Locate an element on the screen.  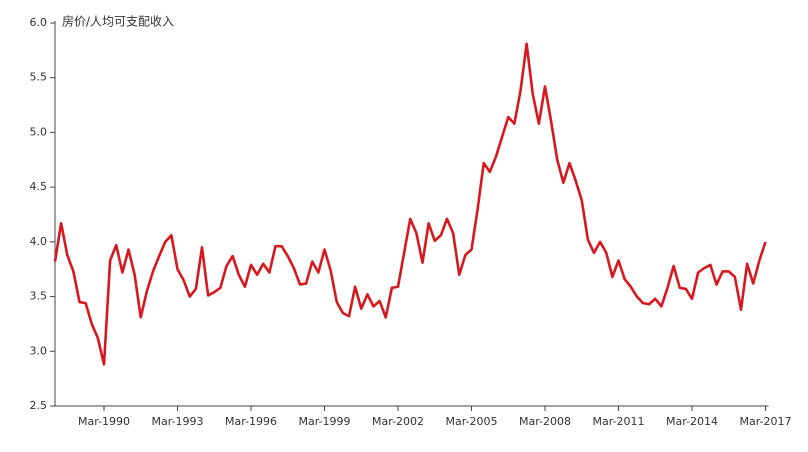
y-tick-label: 4.5 is located at coordinates (39, 186).